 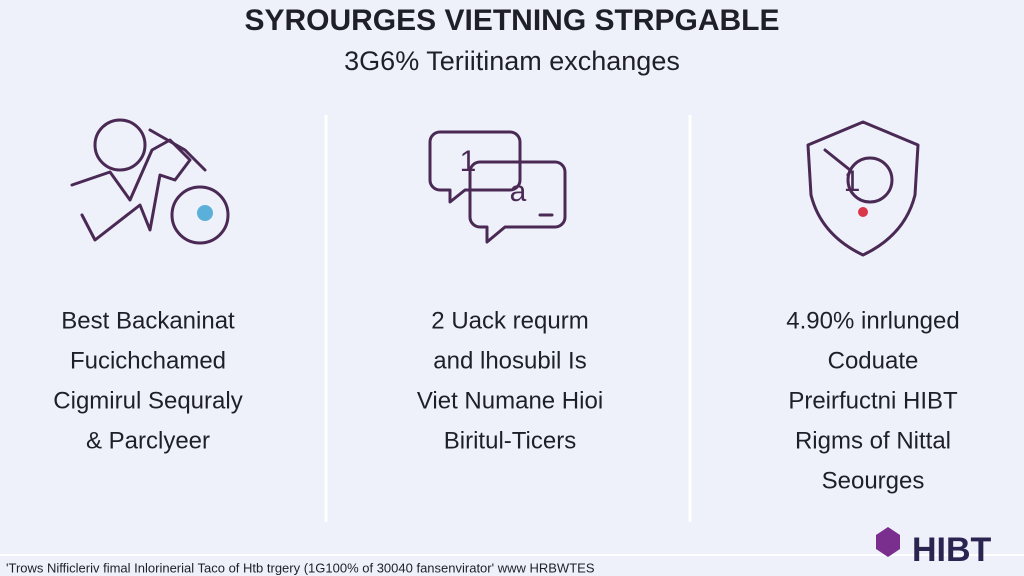 I want to click on title: SYROURGES VIETNING STRPGABLE, so click(x=511, y=20).